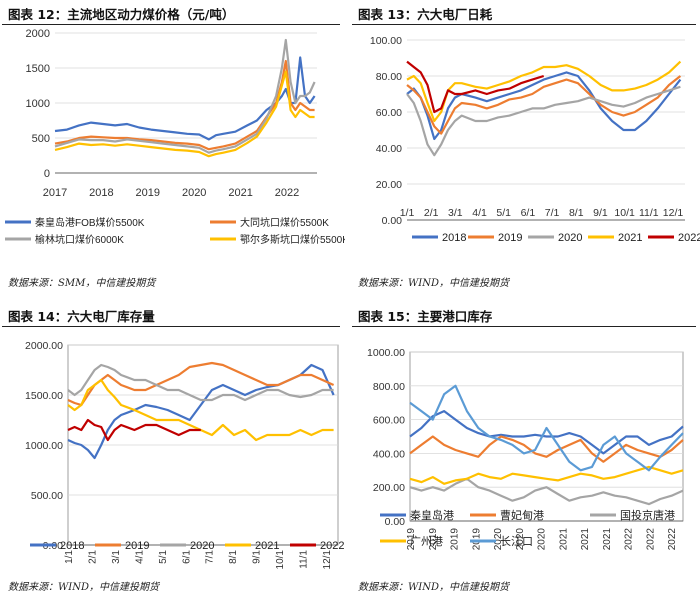 The width and height of the screenshot is (700, 602). I want to click on chart-title: 图表 13：六大电厂日耗, so click(425, 14).